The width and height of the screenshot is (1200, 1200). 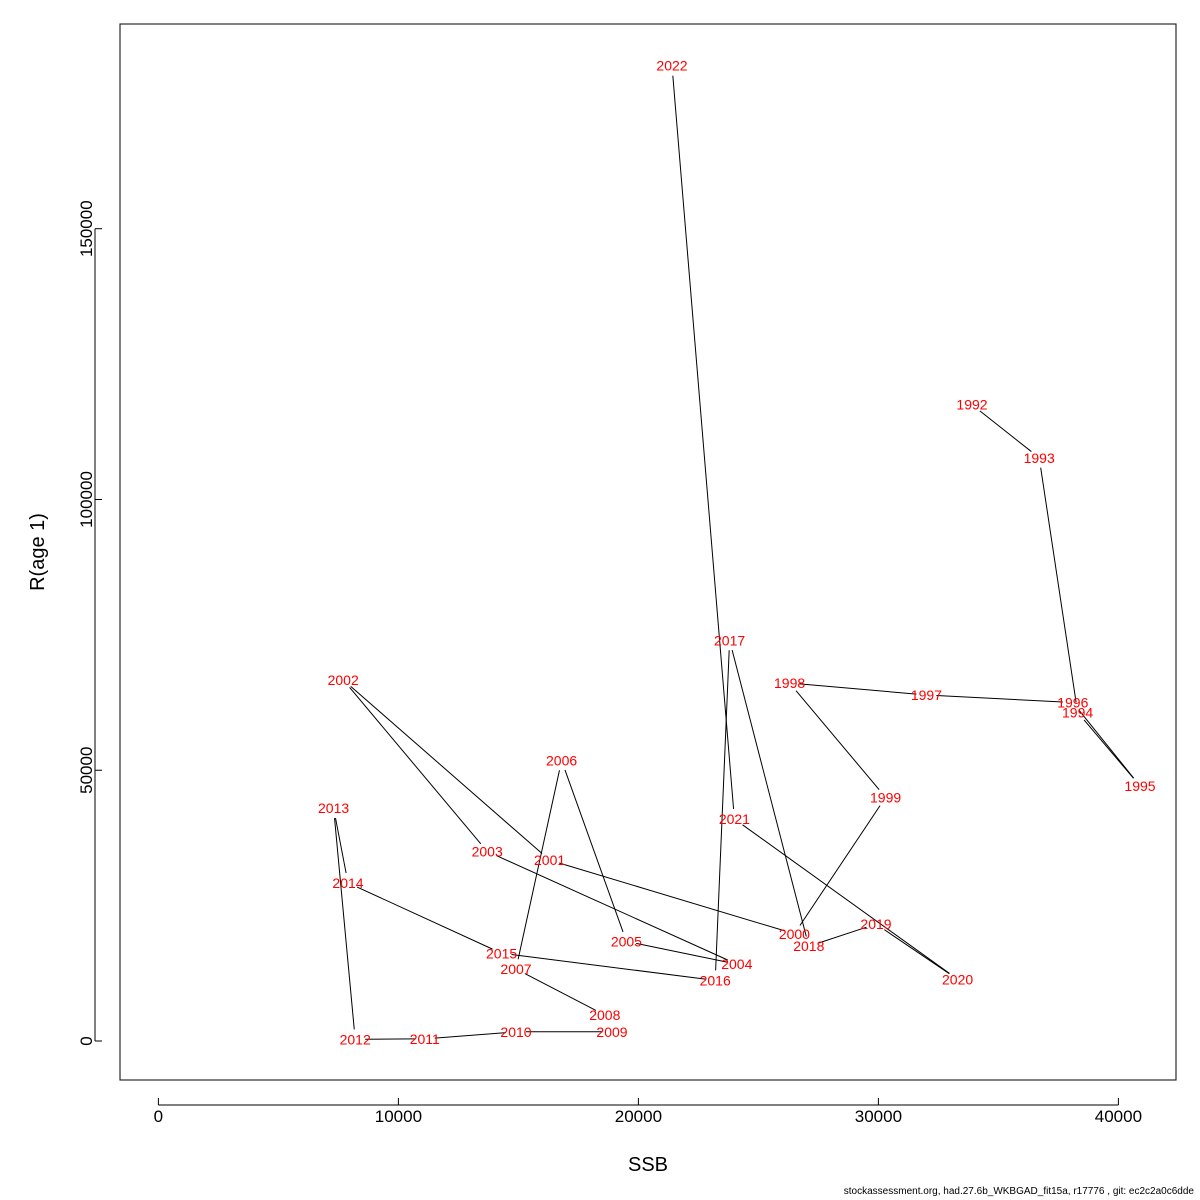 I want to click on x-tick-label: 30000, so click(x=878, y=1116).